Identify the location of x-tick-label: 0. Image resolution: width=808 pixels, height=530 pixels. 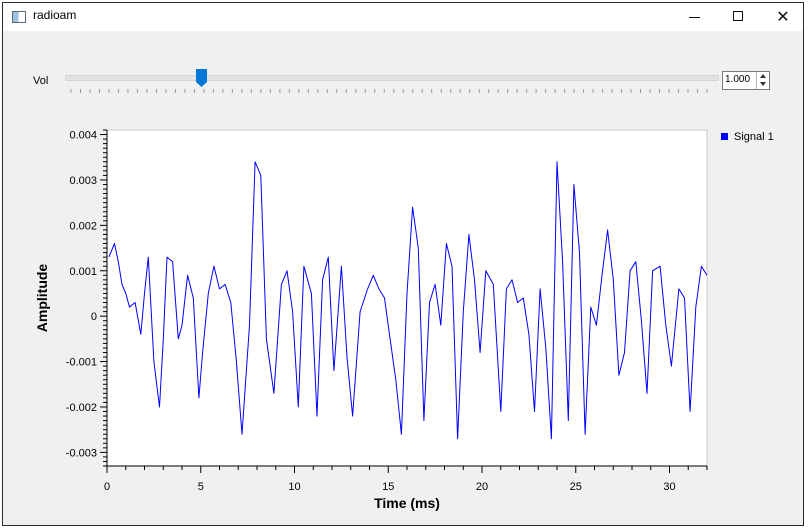
(107, 487).